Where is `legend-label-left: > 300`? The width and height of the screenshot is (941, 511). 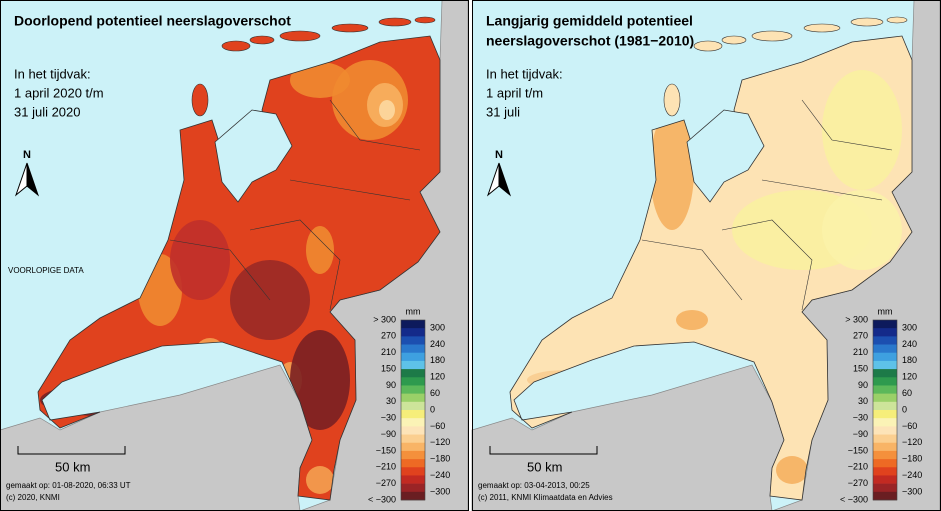
legend-label-left: > 300 is located at coordinates (384, 319).